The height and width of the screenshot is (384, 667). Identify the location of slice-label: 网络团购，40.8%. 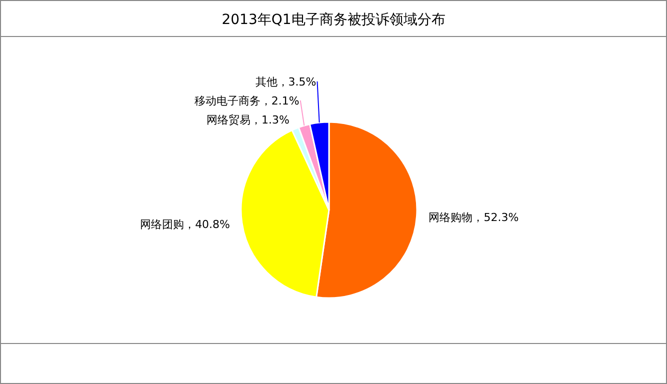
(185, 225).